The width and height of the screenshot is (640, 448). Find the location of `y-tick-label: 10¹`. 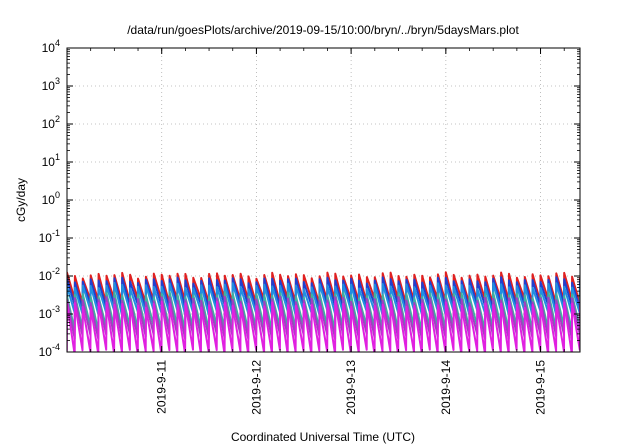

y-tick-label: 10¹ is located at coordinates (51, 160).